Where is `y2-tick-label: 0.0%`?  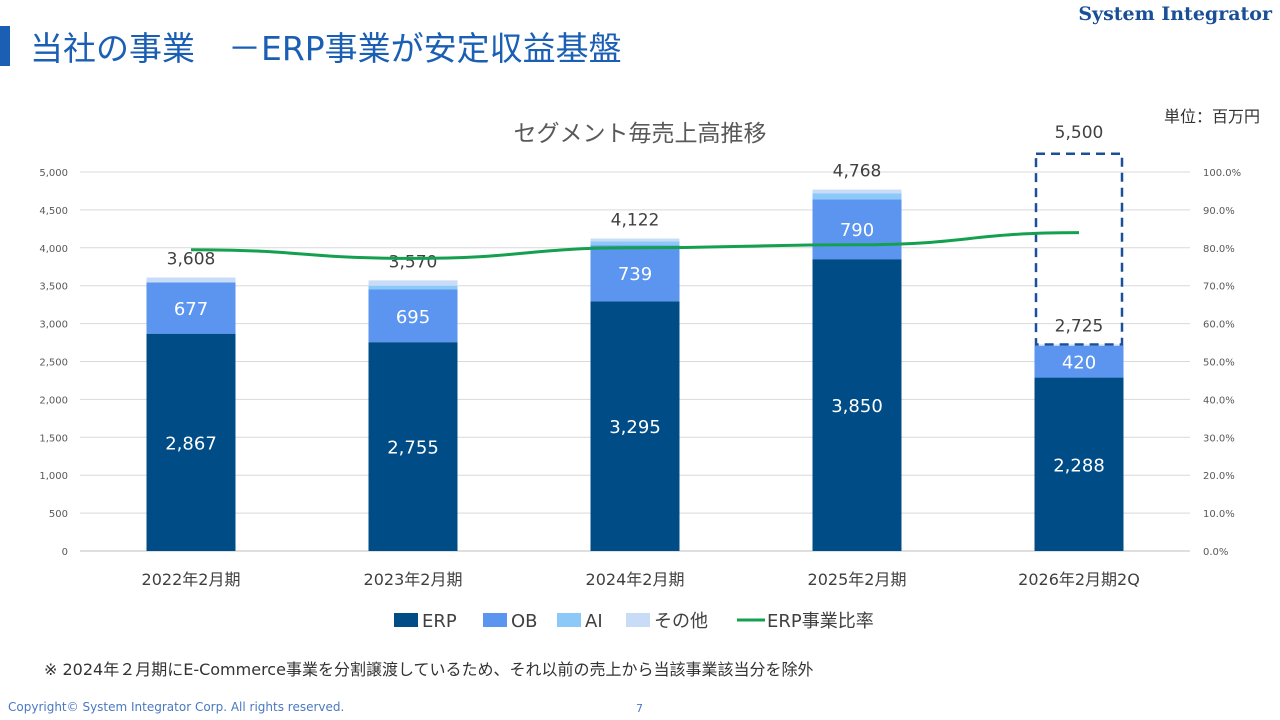
y2-tick-label: 0.0% is located at coordinates (1215, 552).